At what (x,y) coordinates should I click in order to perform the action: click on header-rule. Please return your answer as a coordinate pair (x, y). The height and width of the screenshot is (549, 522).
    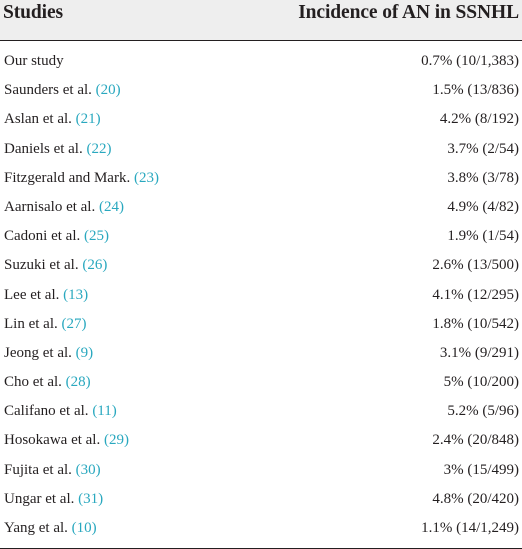
    Looking at the image, I should click on (261, 40).